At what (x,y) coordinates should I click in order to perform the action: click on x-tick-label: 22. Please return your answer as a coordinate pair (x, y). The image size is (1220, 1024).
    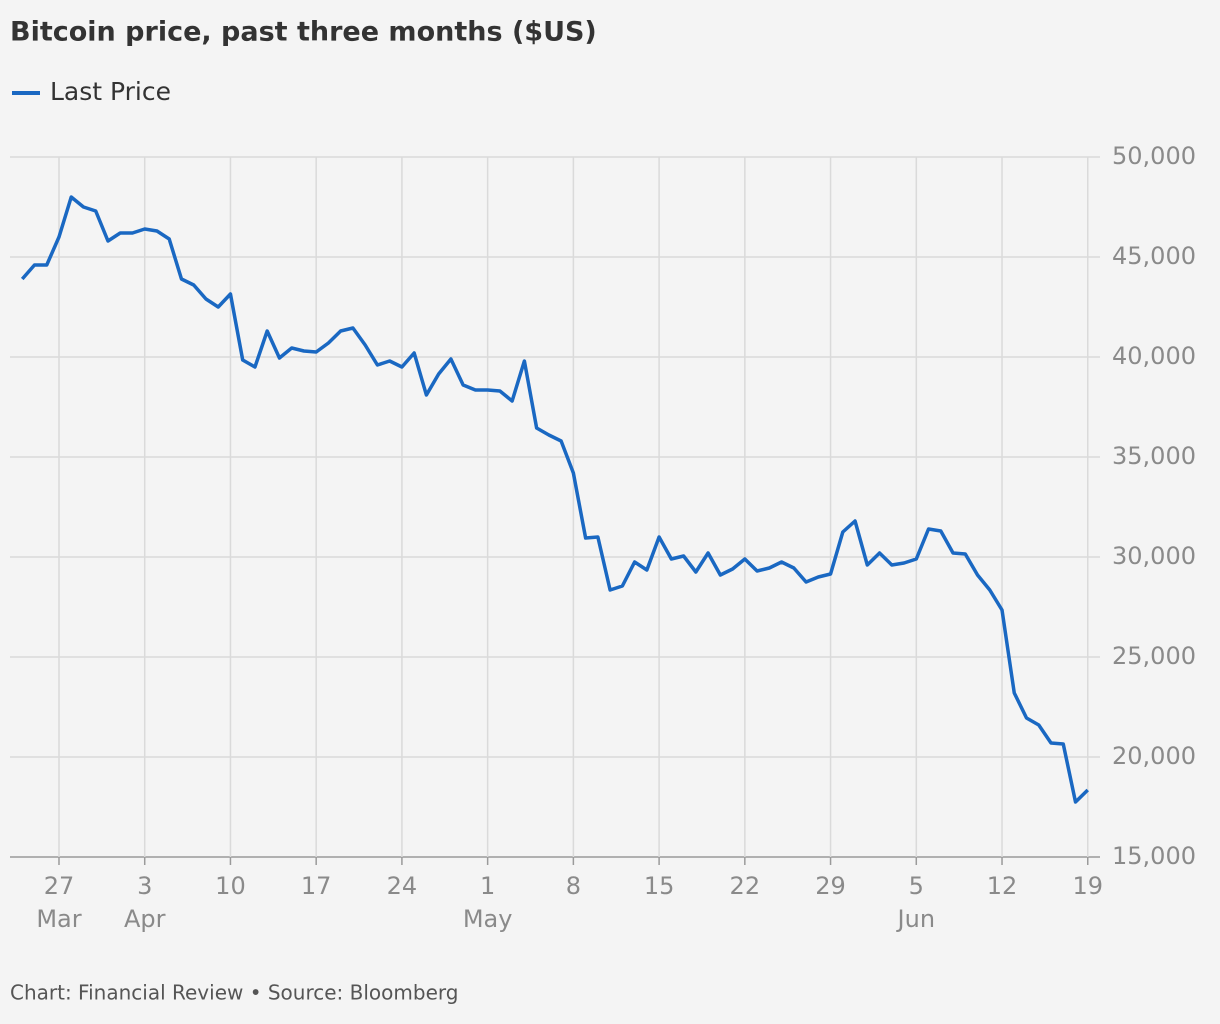
    Looking at the image, I should click on (745, 886).